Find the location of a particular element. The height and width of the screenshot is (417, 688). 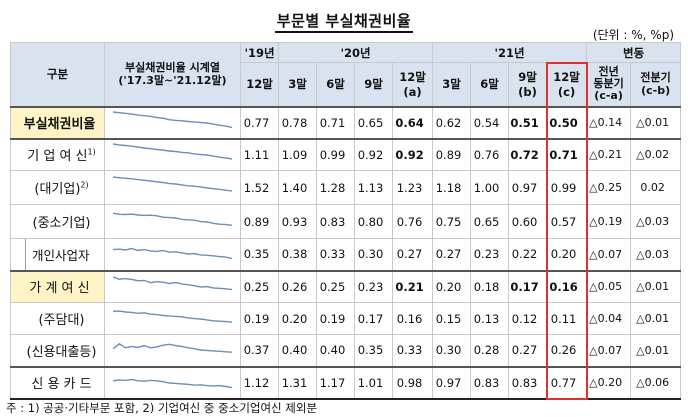

value-cell: 0.72 is located at coordinates (528, 154).